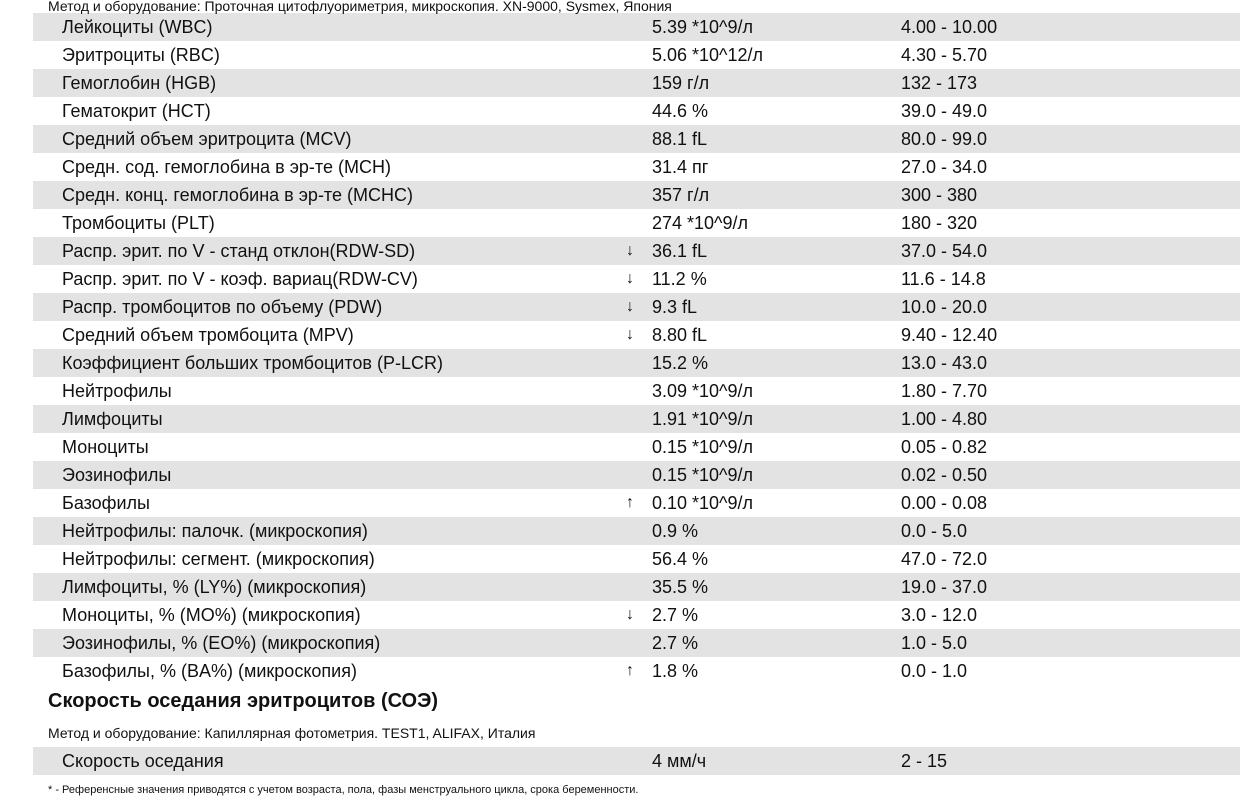 This screenshot has width=1253, height=800. I want to click on reference-range: 0.05 - 0.82, so click(944, 447).